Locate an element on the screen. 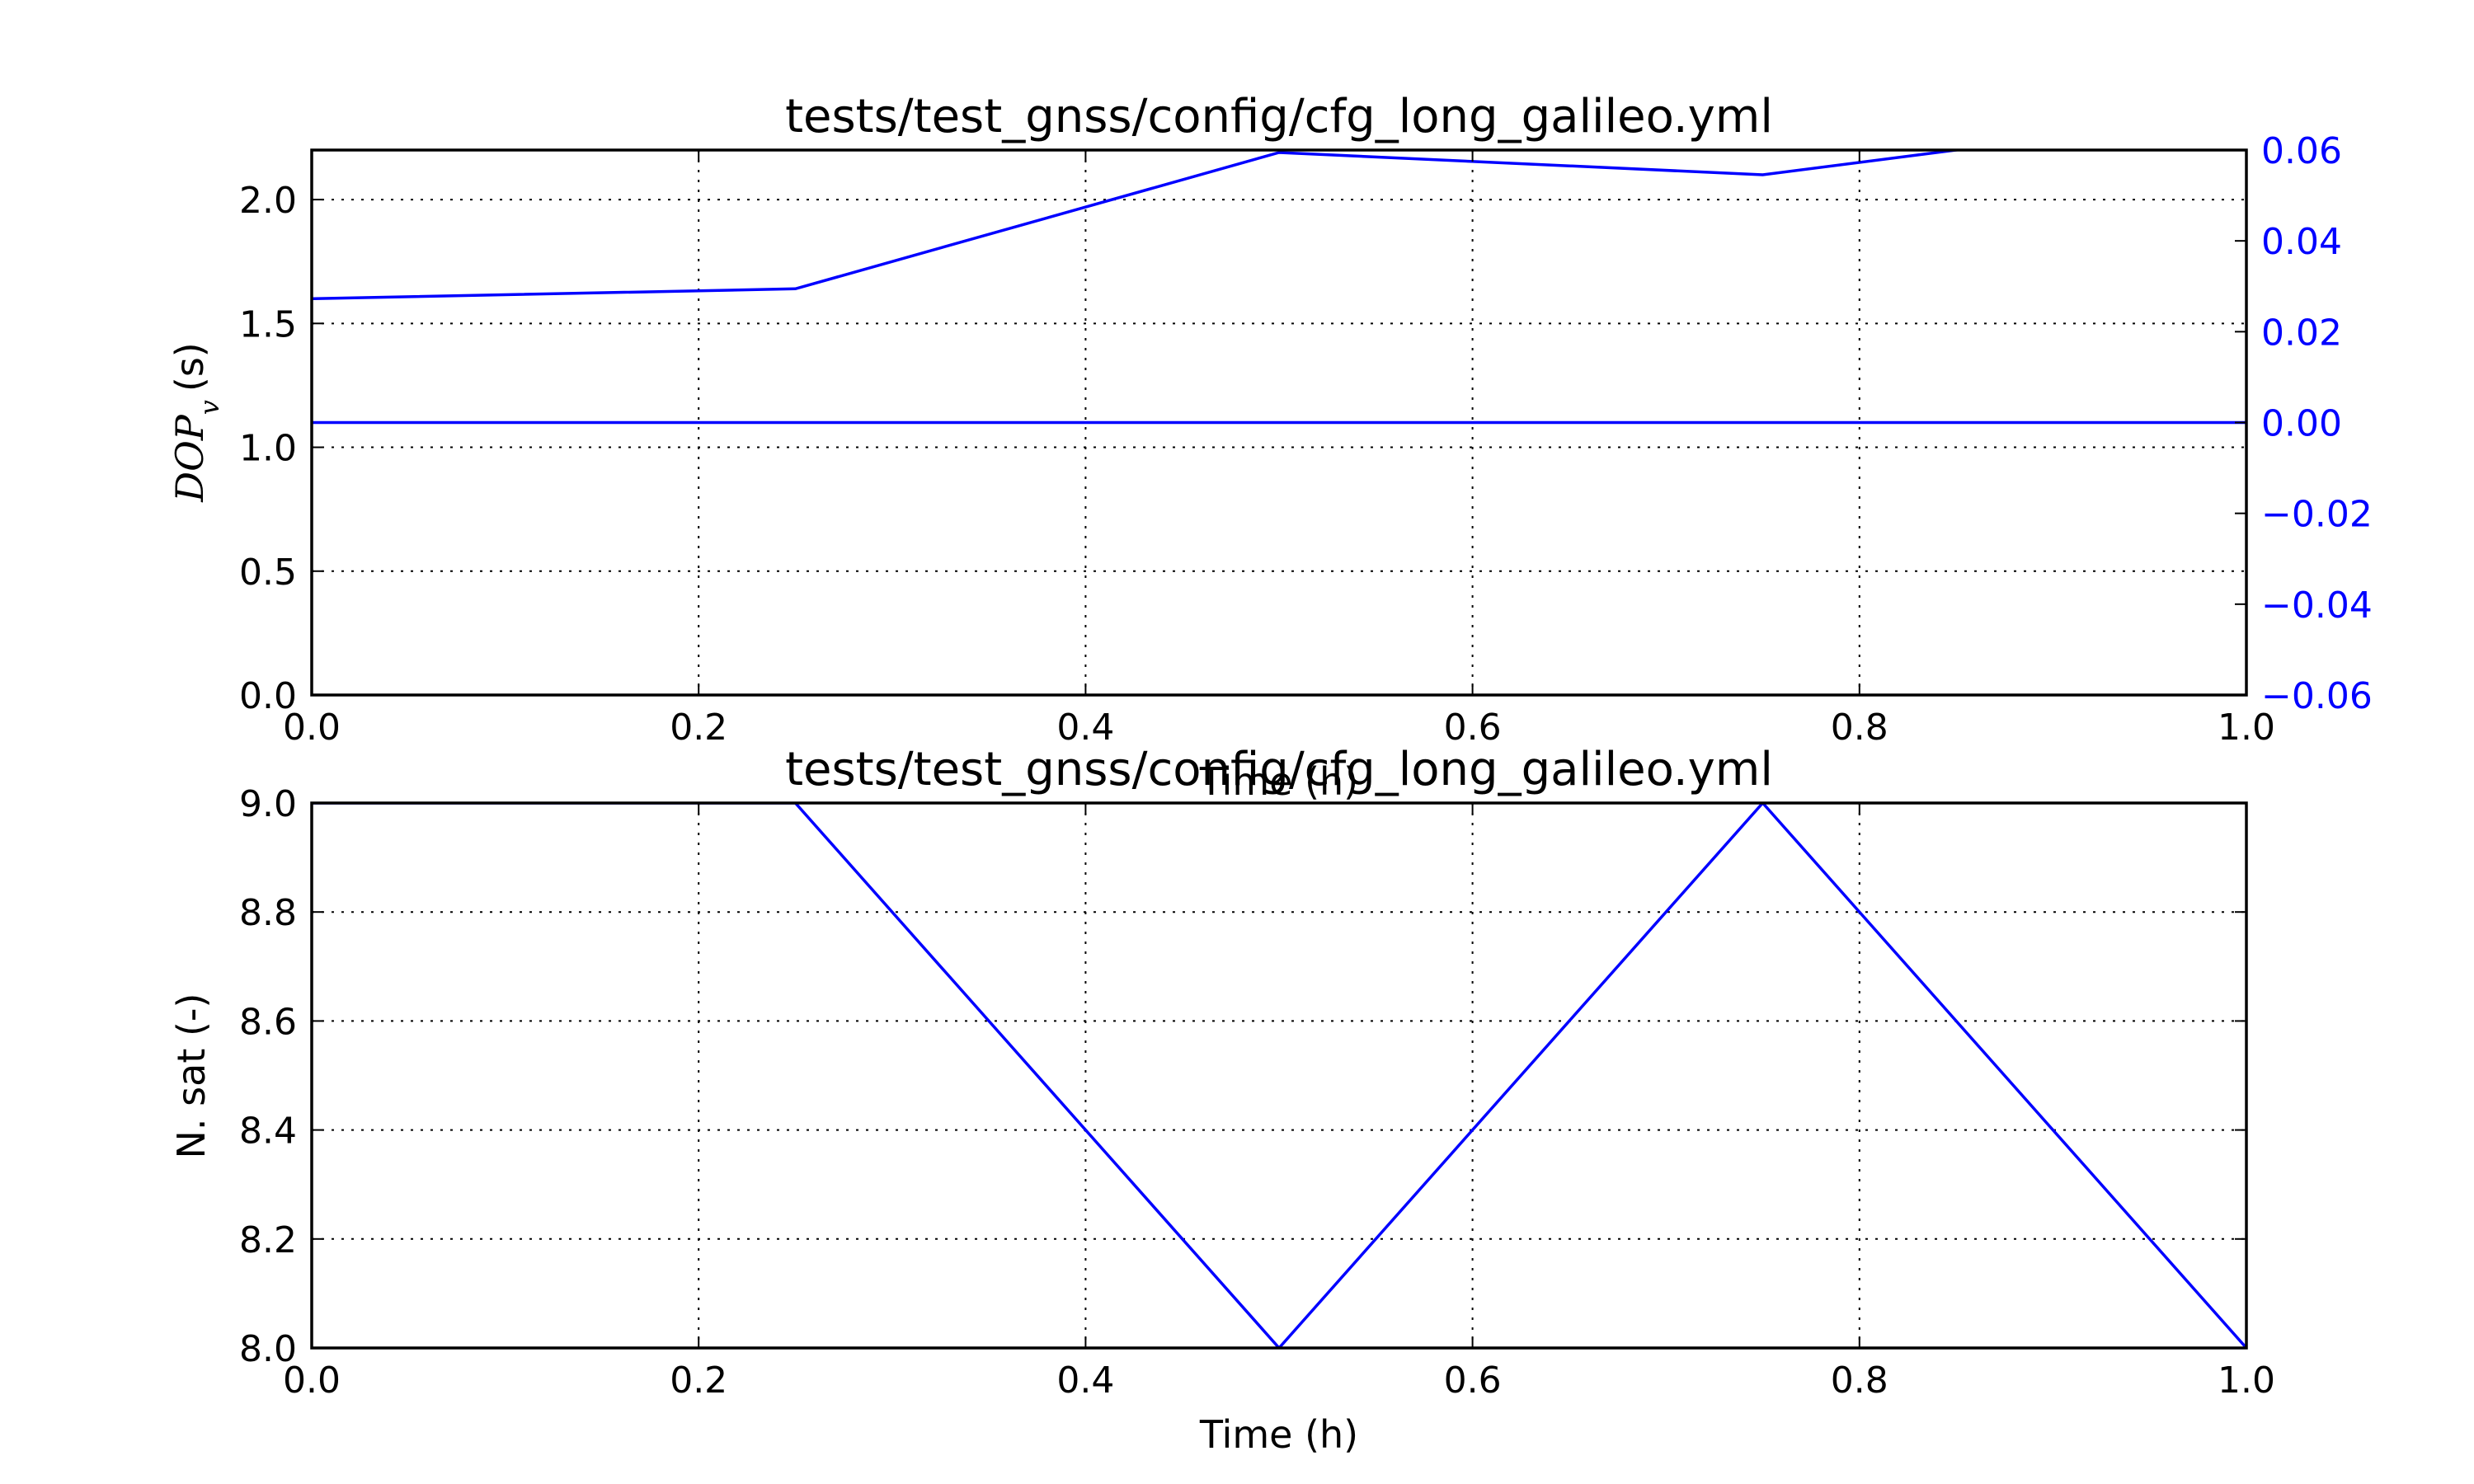  dop-series-group is located at coordinates (1279, 287).